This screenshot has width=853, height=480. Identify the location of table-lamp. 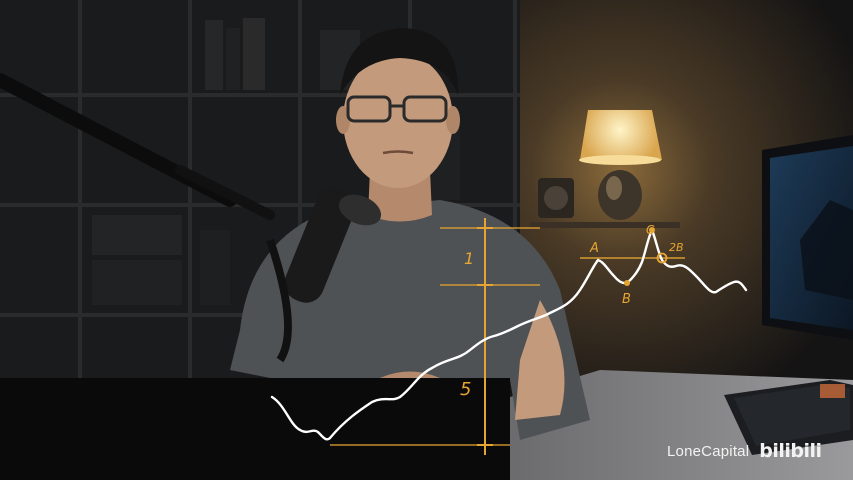
(620, 165).